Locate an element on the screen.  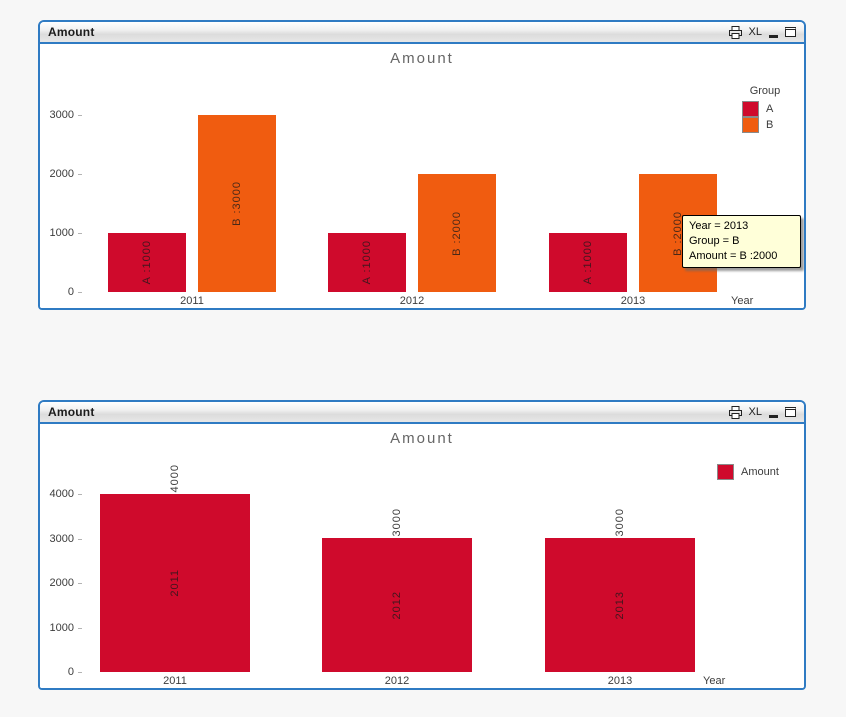
in-bar-label: 2013 is located at coordinates (620, 605).